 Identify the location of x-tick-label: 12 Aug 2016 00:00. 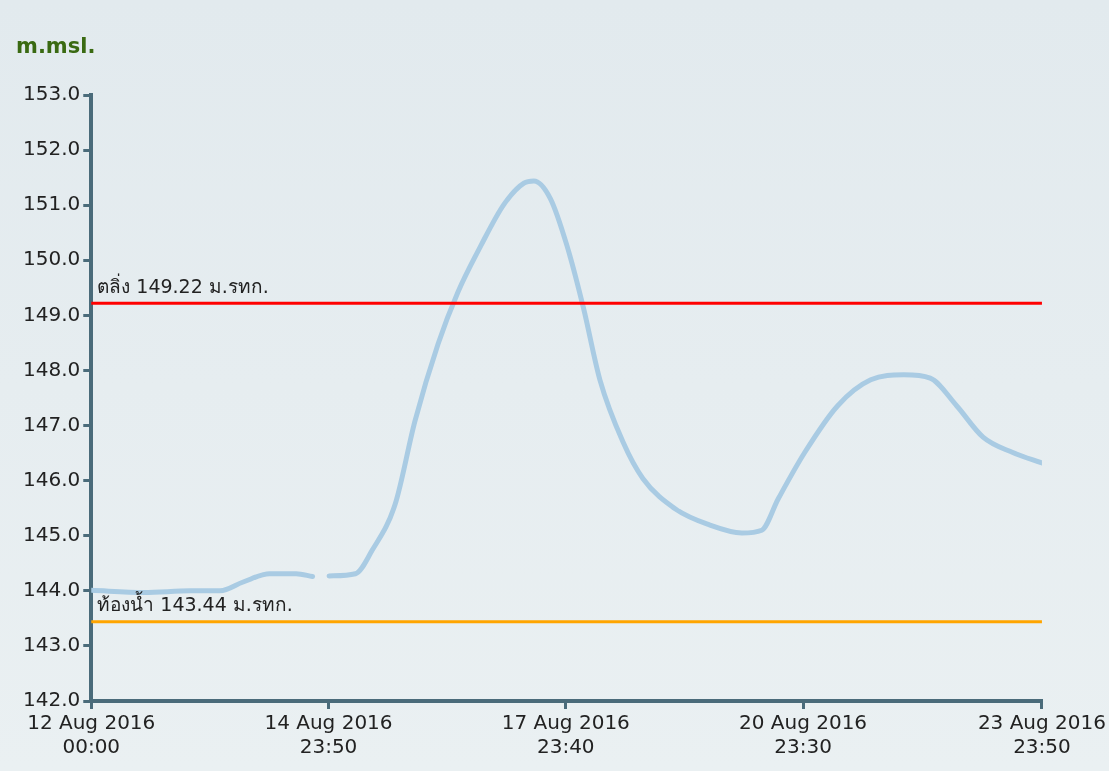
(91, 734).